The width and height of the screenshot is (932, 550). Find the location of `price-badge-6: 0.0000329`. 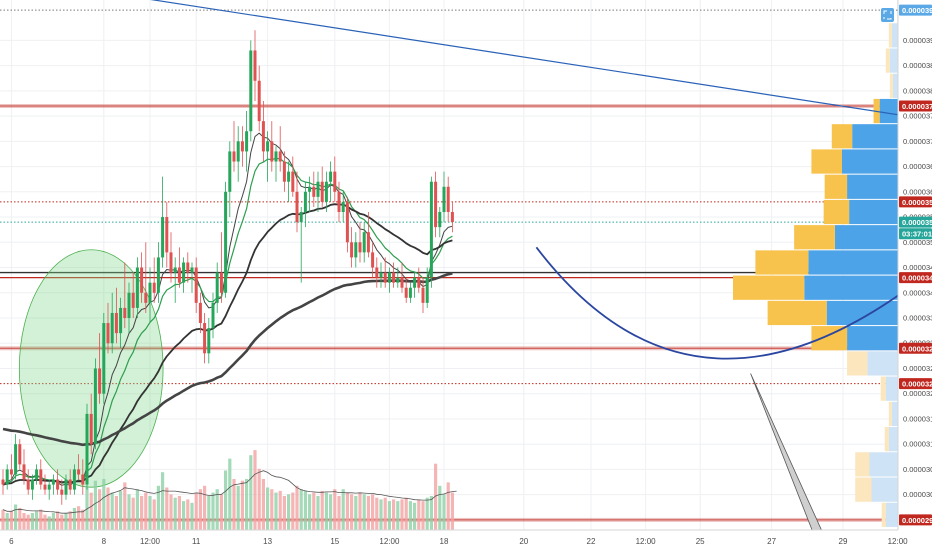

price-badge-6: 0.0000329 is located at coordinates (917, 348).